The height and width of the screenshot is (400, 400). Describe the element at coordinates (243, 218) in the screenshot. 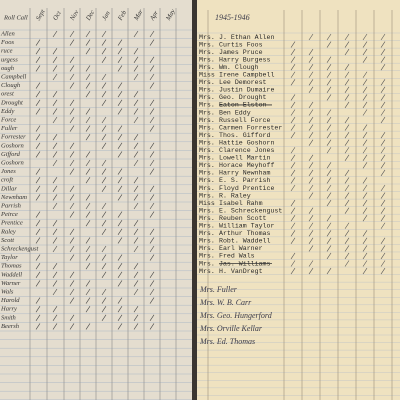

I see `member-name: Reuben Scott` at that location.